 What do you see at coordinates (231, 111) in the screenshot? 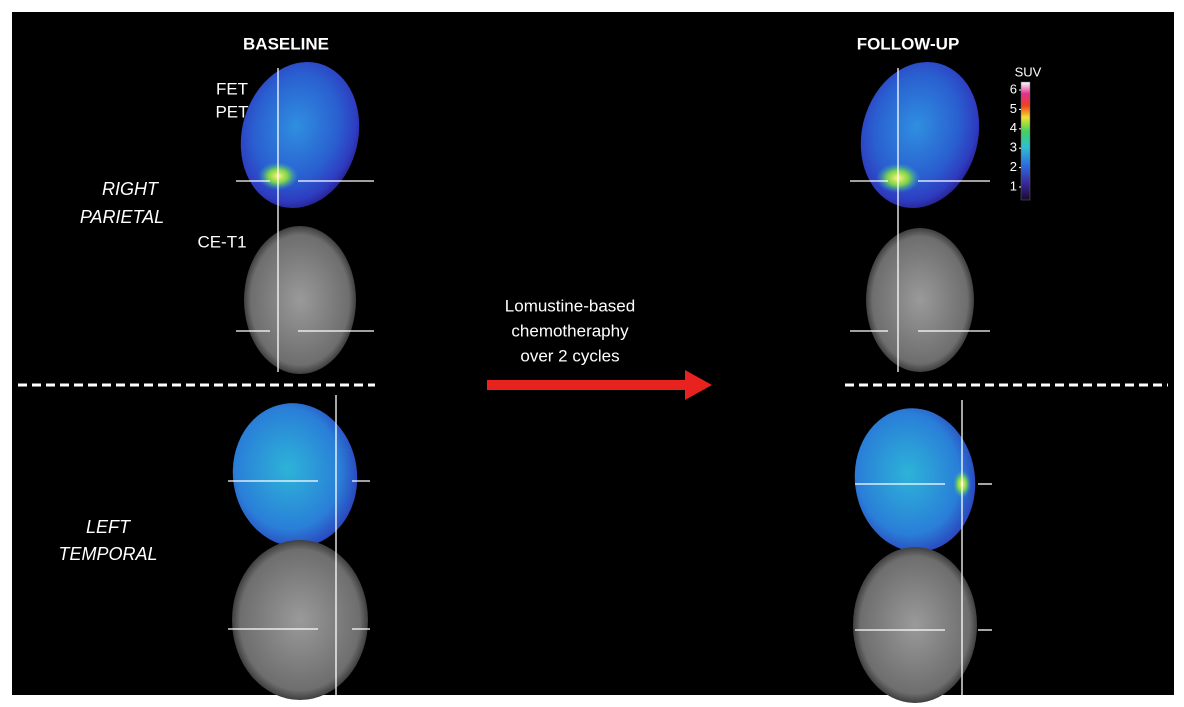
I see `label-pet: PET` at bounding box center [231, 111].